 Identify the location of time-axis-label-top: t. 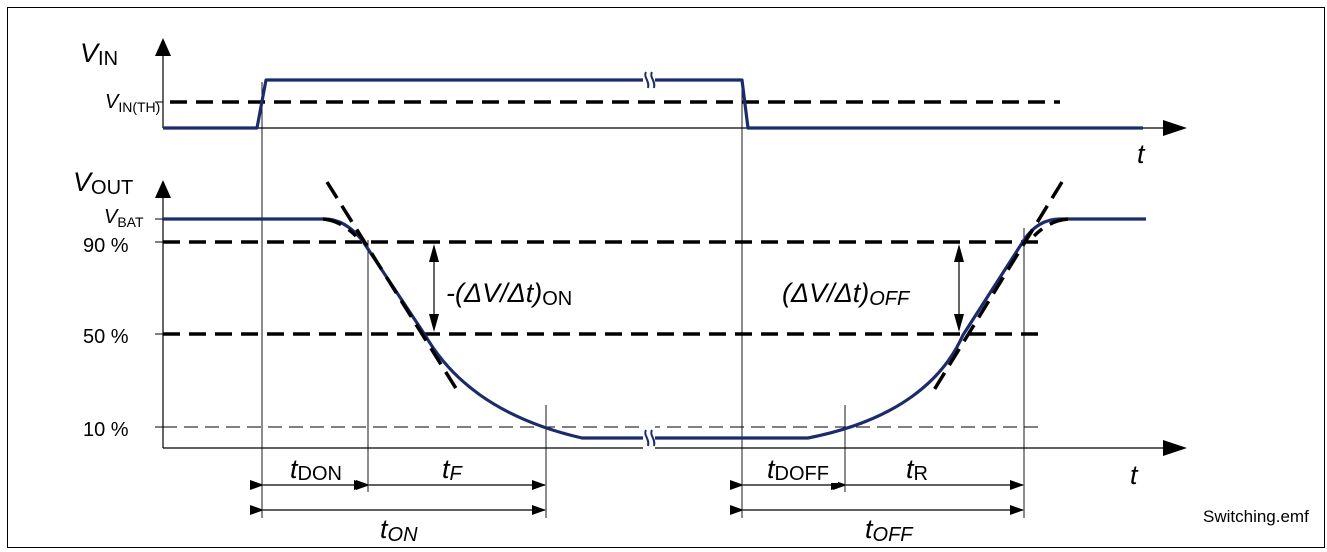
(1141, 154).